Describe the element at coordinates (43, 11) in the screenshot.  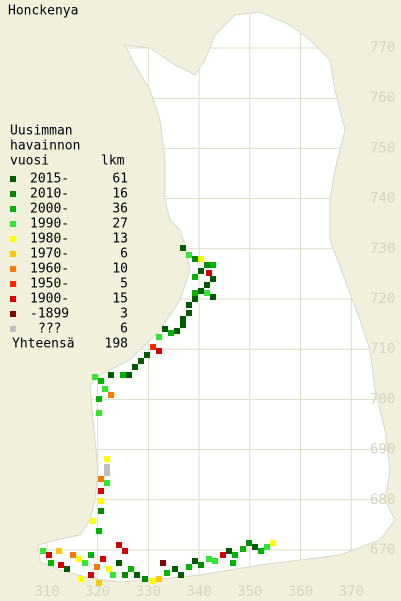
I see `title: Honckenya` at that location.